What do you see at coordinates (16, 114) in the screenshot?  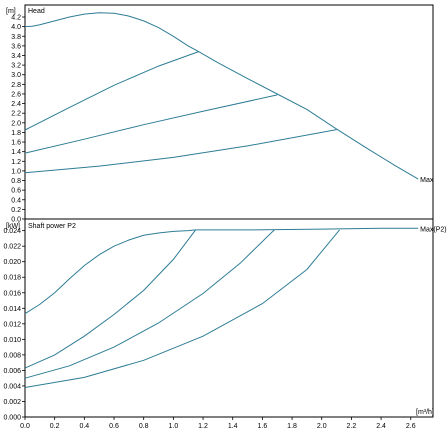 I see `head-ytick-label: 2.2` at bounding box center [16, 114].